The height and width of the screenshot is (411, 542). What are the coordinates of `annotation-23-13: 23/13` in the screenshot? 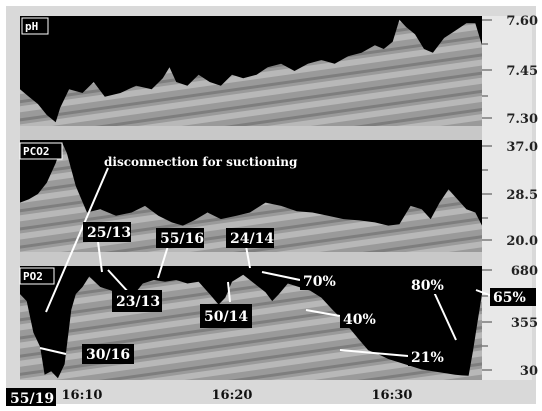 It's located at (138, 302).